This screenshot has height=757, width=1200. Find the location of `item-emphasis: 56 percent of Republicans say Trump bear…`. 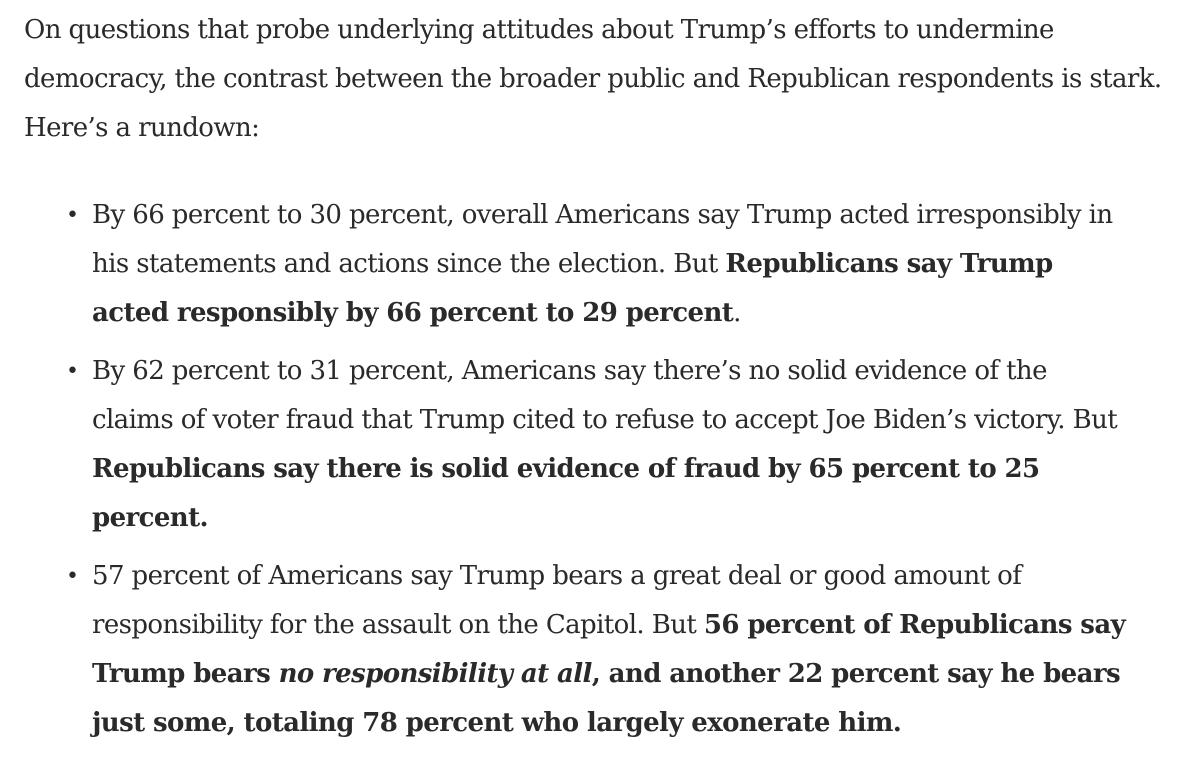

item-emphasis: 56 percent of Republicans say Trump bear… is located at coordinates (609, 649).